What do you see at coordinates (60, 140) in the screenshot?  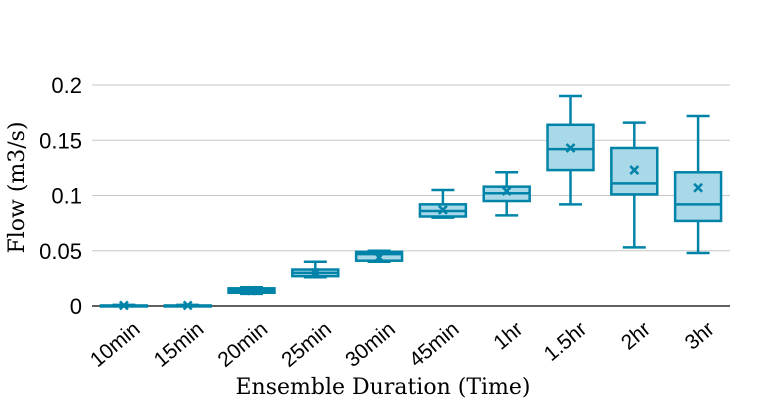 I see `y-tick-label: 0.15` at bounding box center [60, 140].